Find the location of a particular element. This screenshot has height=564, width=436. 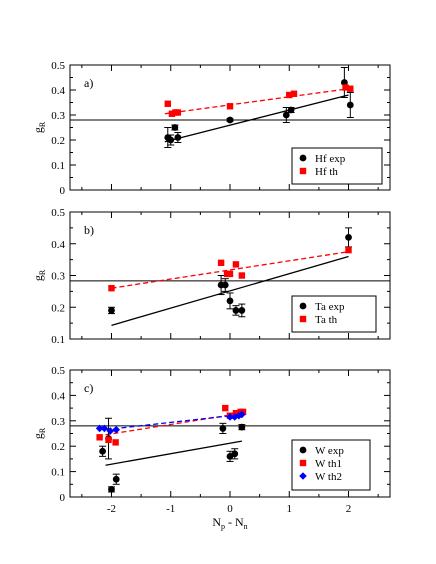

fit-line-ta-th is located at coordinates (230, 270).